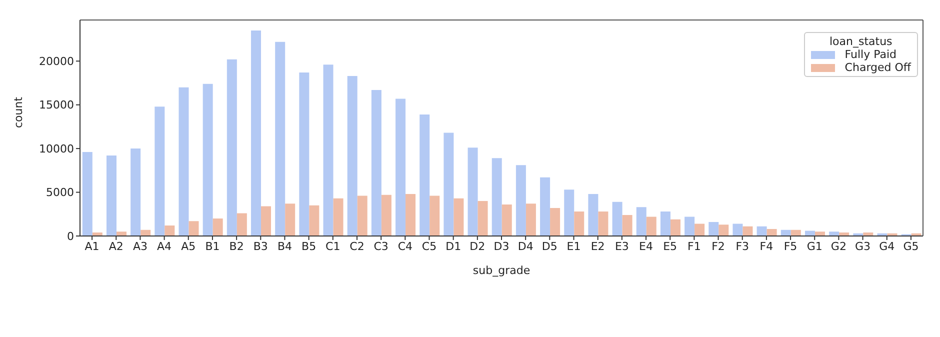  Describe the element at coordinates (863, 246) in the screenshot. I see `x-tick-label: G3` at that location.